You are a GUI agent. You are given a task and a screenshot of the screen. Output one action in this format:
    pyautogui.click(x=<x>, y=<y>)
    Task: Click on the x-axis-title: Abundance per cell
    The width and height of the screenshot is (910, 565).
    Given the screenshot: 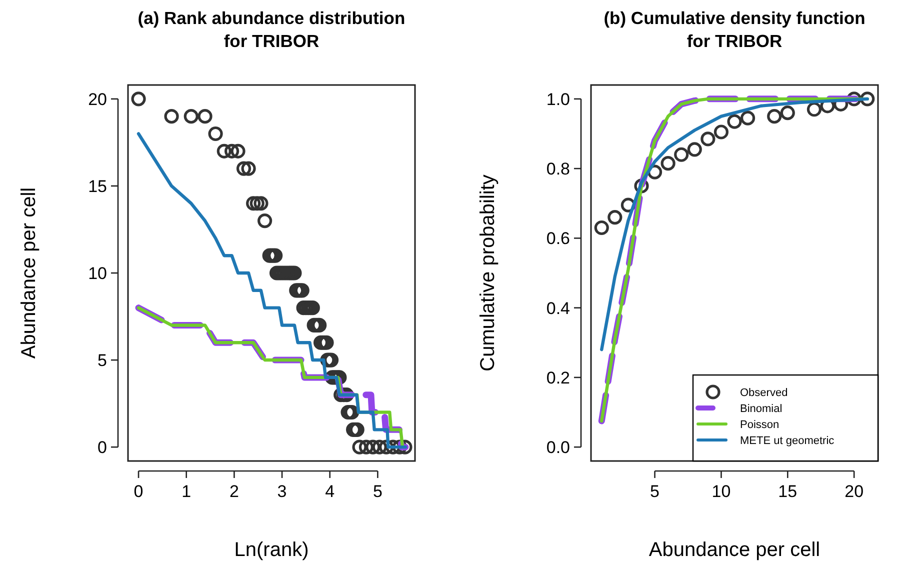 What is the action you would take?
    pyautogui.click(x=734, y=550)
    